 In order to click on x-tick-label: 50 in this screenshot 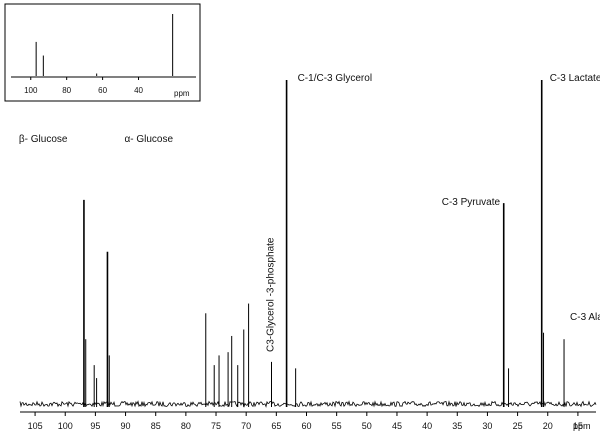, I will do `click(367, 426)`.